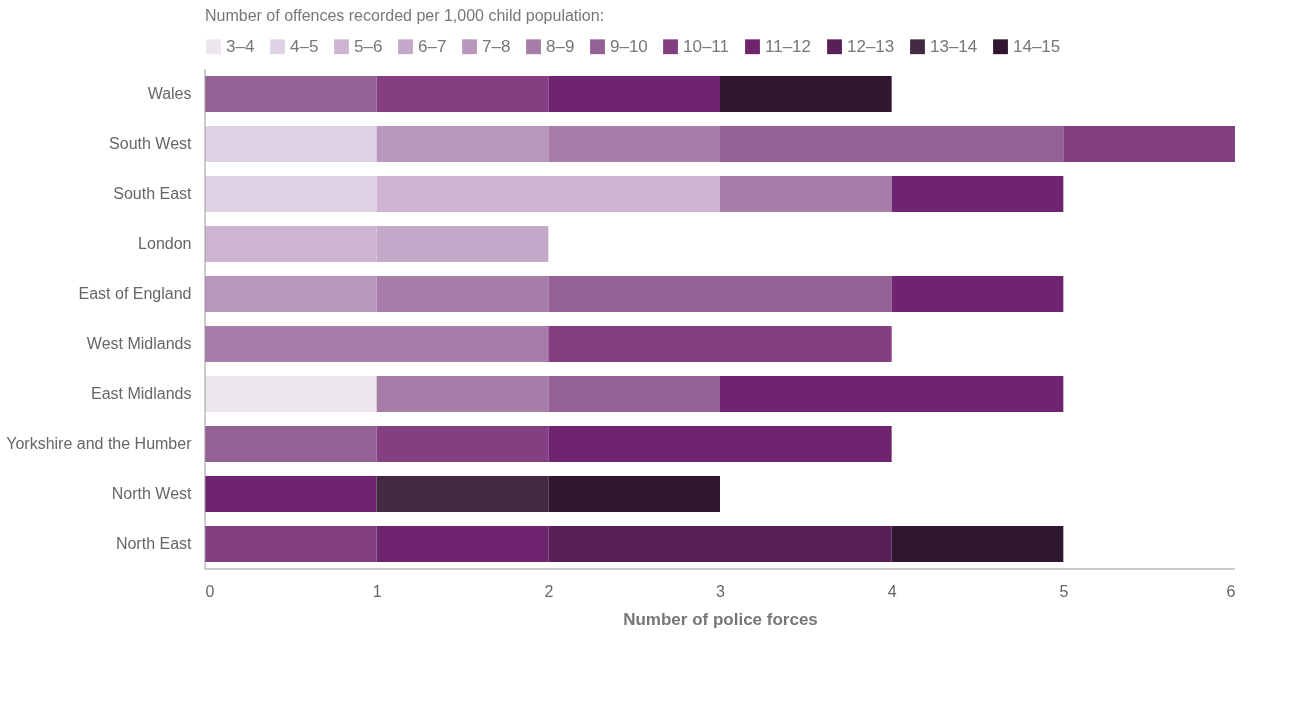  Describe the element at coordinates (368, 46) in the screenshot. I see `legend-label: 5–6` at that location.